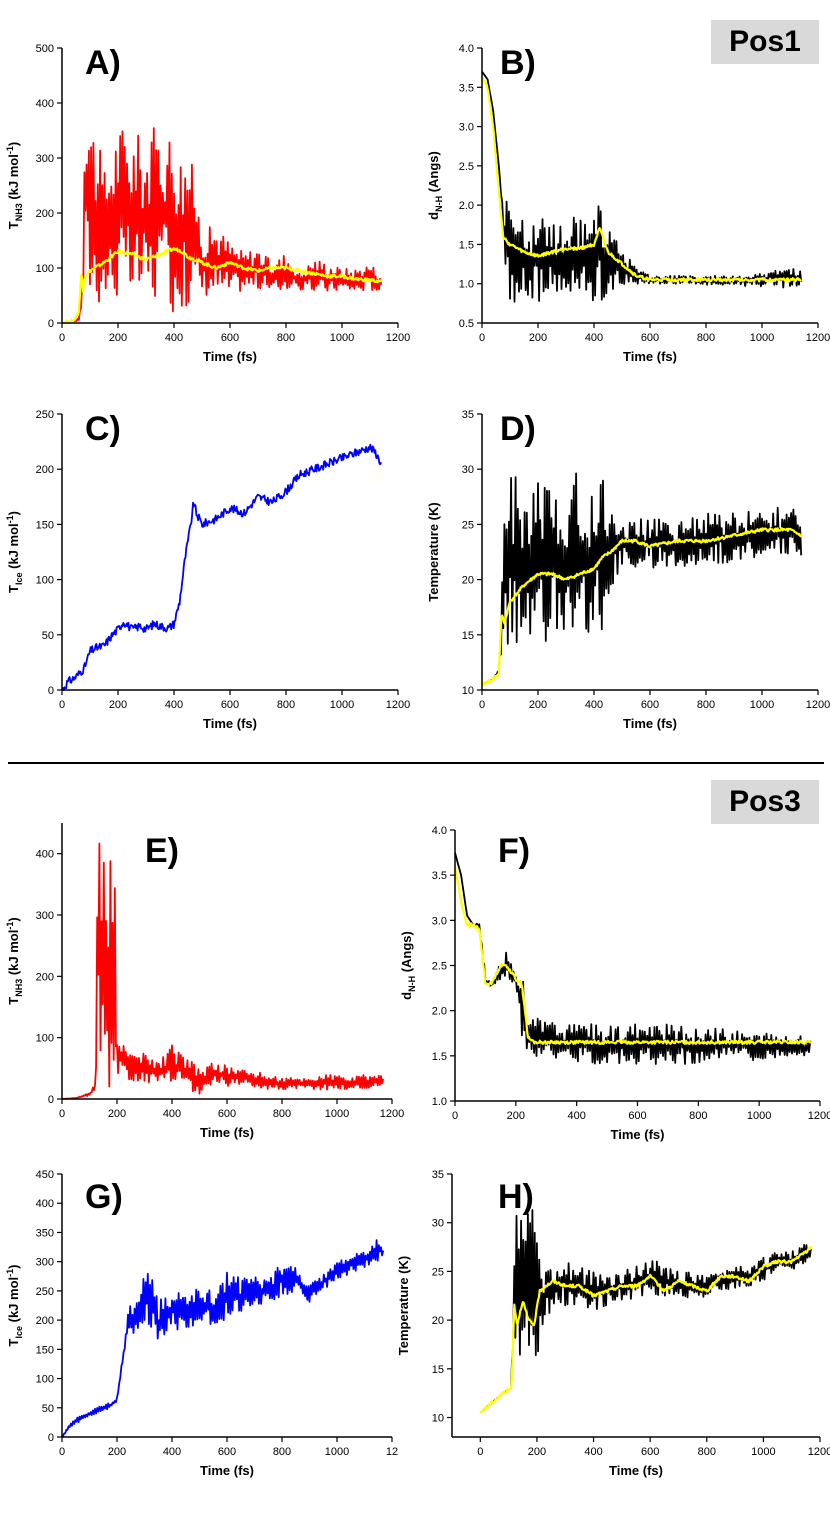 The image size is (830, 1526). Describe the element at coordinates (516, 1197) in the screenshot. I see `panel-label-H: H)` at that location.